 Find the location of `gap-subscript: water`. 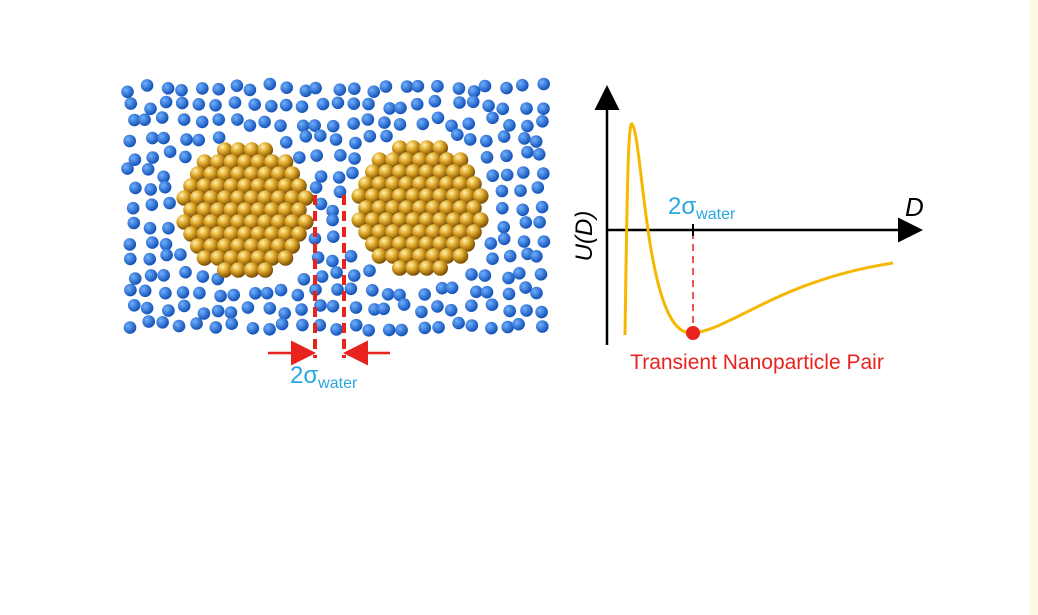

gap-subscript: water is located at coordinates (715, 214).